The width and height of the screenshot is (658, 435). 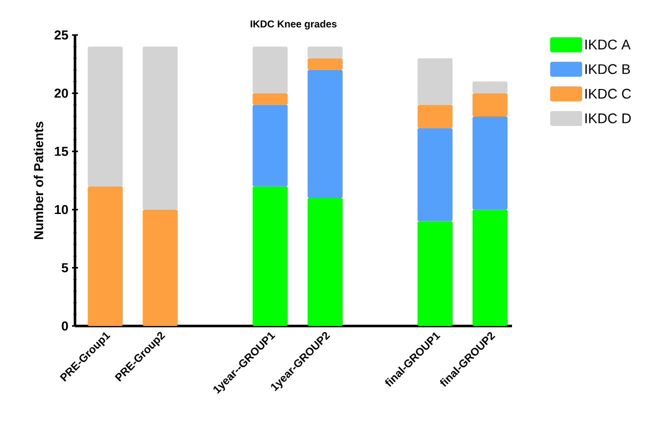 I want to click on y-tick-label: 15, so click(x=61, y=151).